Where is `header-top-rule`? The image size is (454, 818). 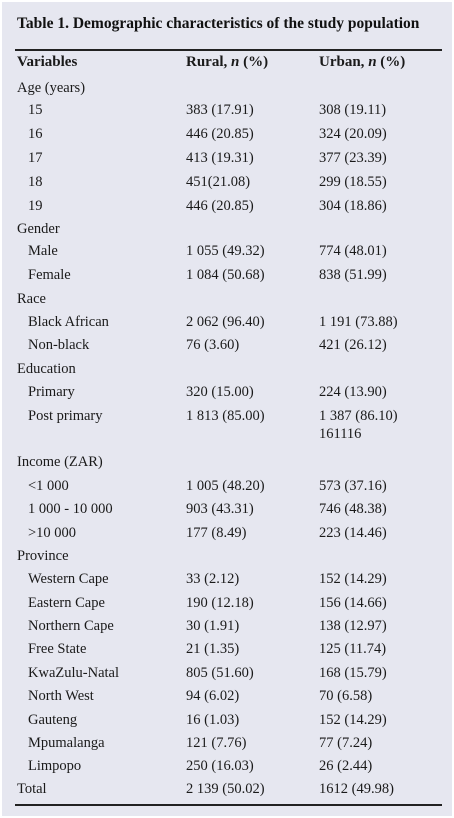
header-top-rule is located at coordinates (228, 50).